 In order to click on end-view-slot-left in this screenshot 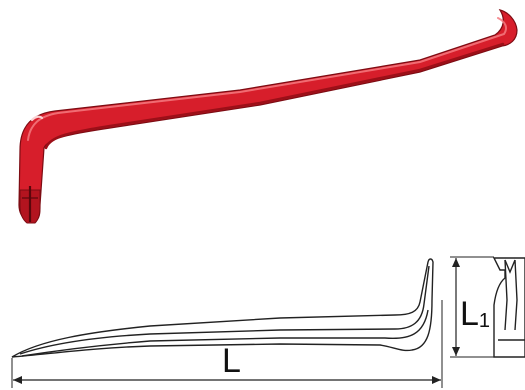, I will do `click(506, 295)`.